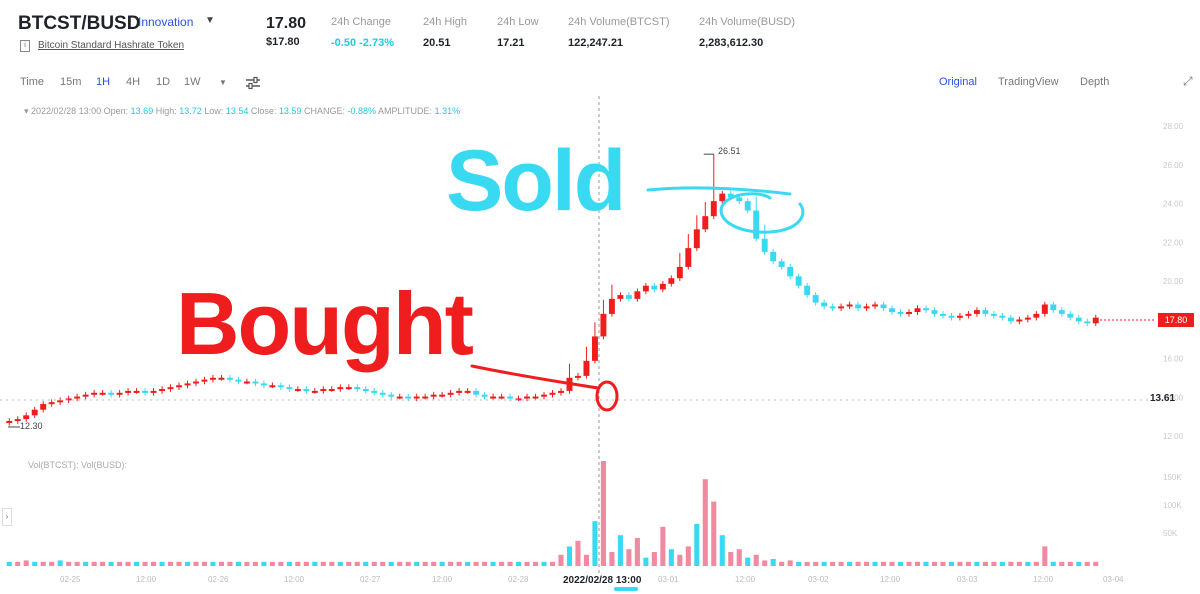  Describe the element at coordinates (283, 42) in the screenshot. I see `last-price-usd: $17.80` at that location.